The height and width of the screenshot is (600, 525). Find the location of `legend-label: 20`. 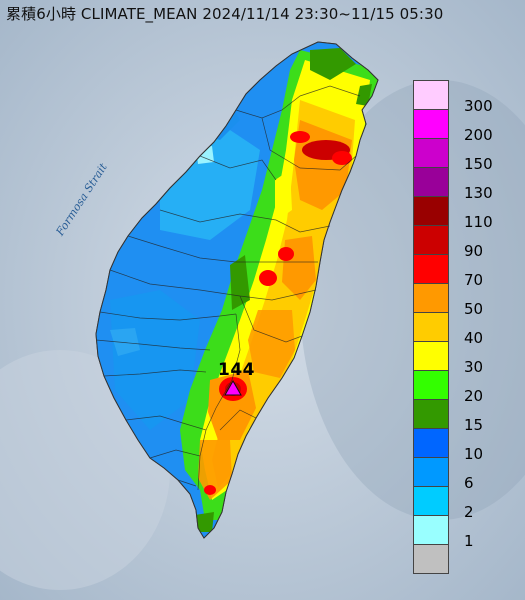

legend-label: 20 is located at coordinates (474, 396).